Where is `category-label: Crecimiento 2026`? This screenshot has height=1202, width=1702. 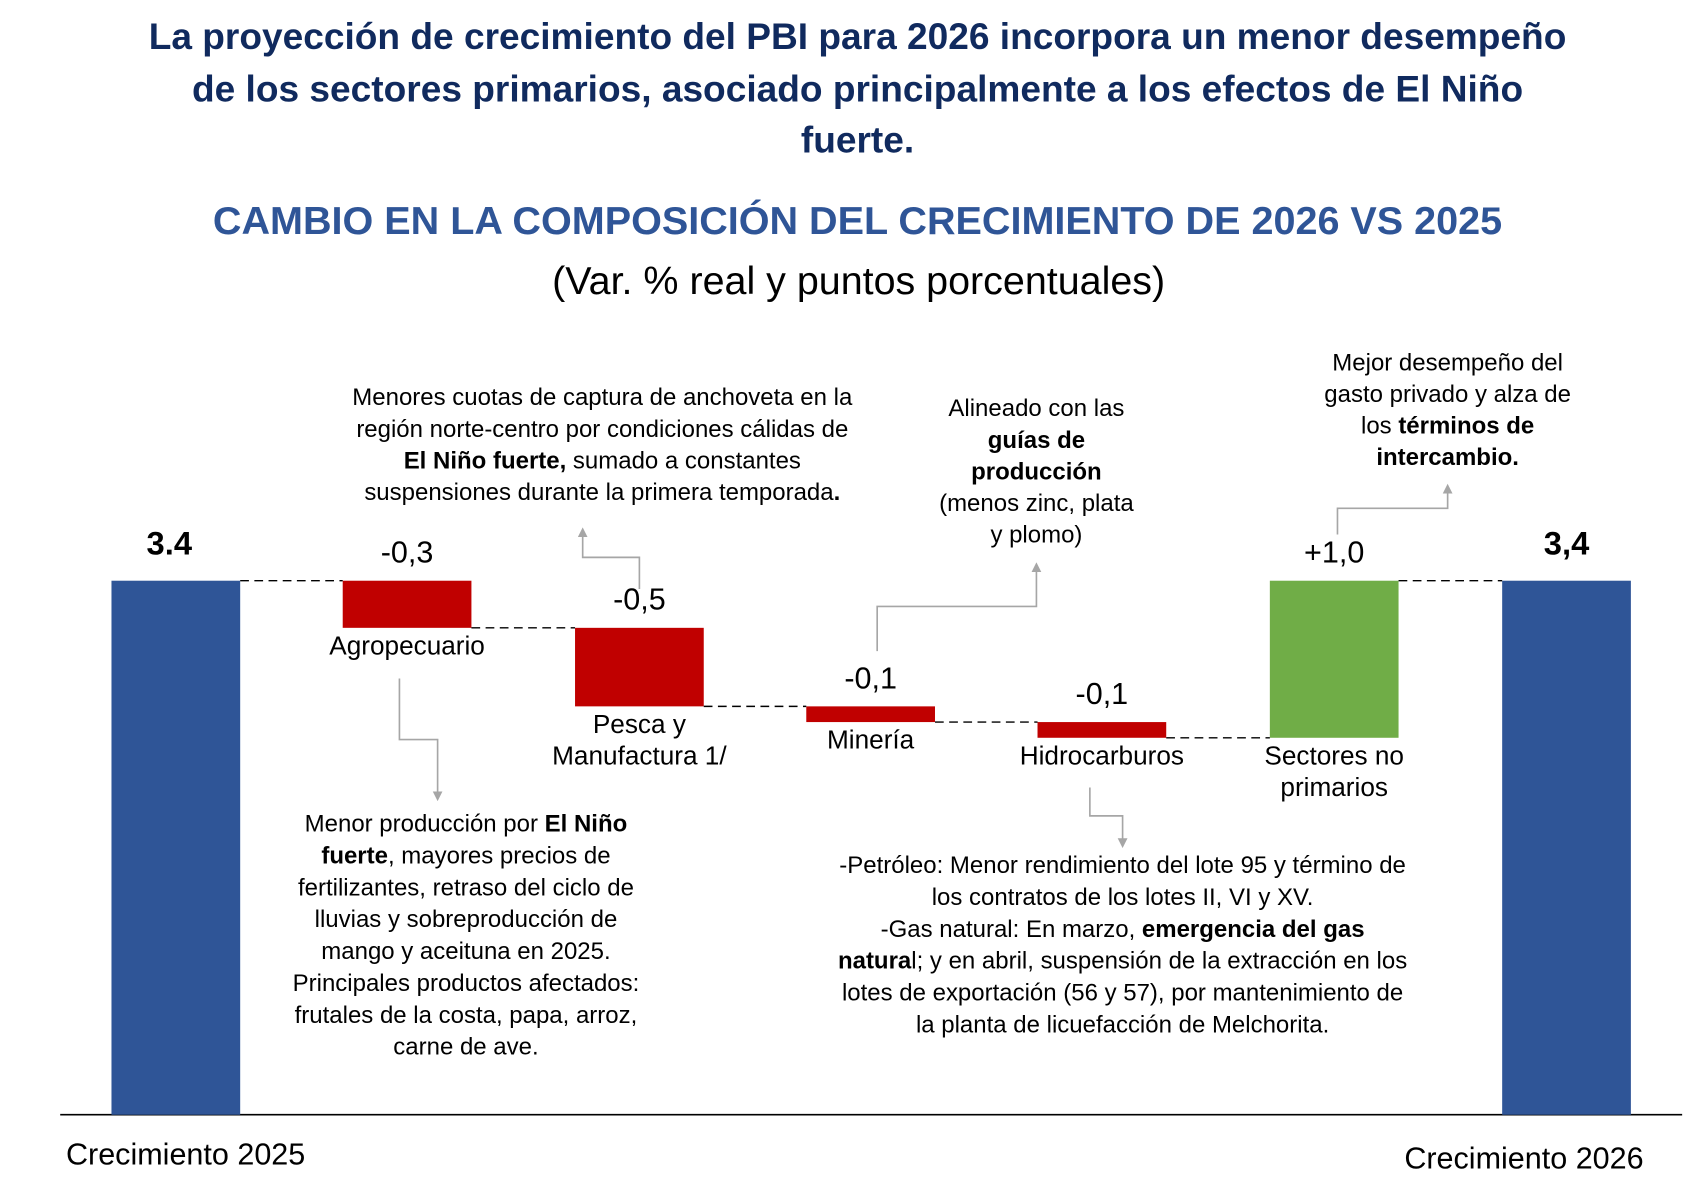 category-label: Crecimiento 2026 is located at coordinates (1523, 1159).